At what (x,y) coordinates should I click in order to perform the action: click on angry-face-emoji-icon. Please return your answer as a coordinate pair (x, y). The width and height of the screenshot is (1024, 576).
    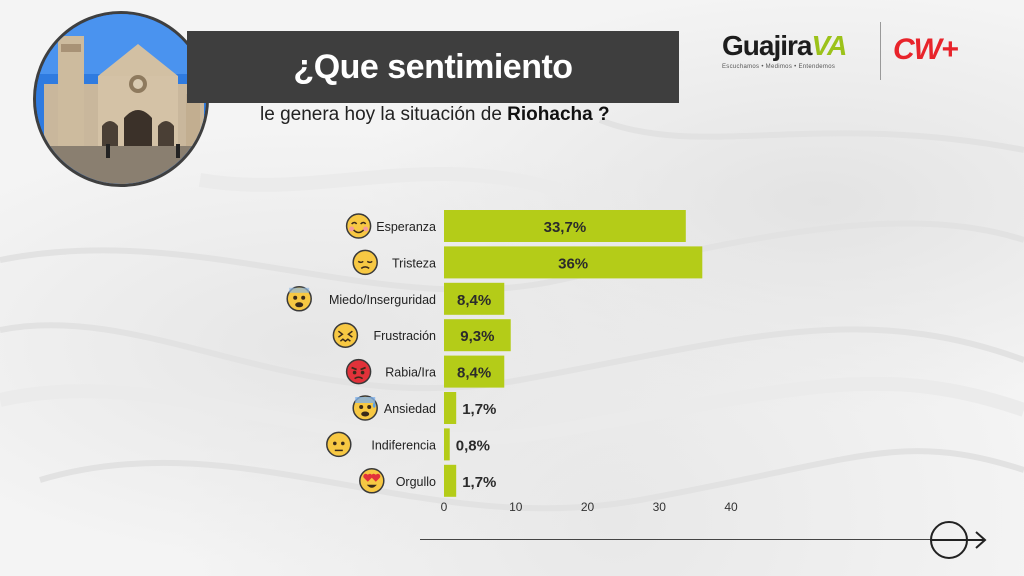
    Looking at the image, I should click on (358, 371).